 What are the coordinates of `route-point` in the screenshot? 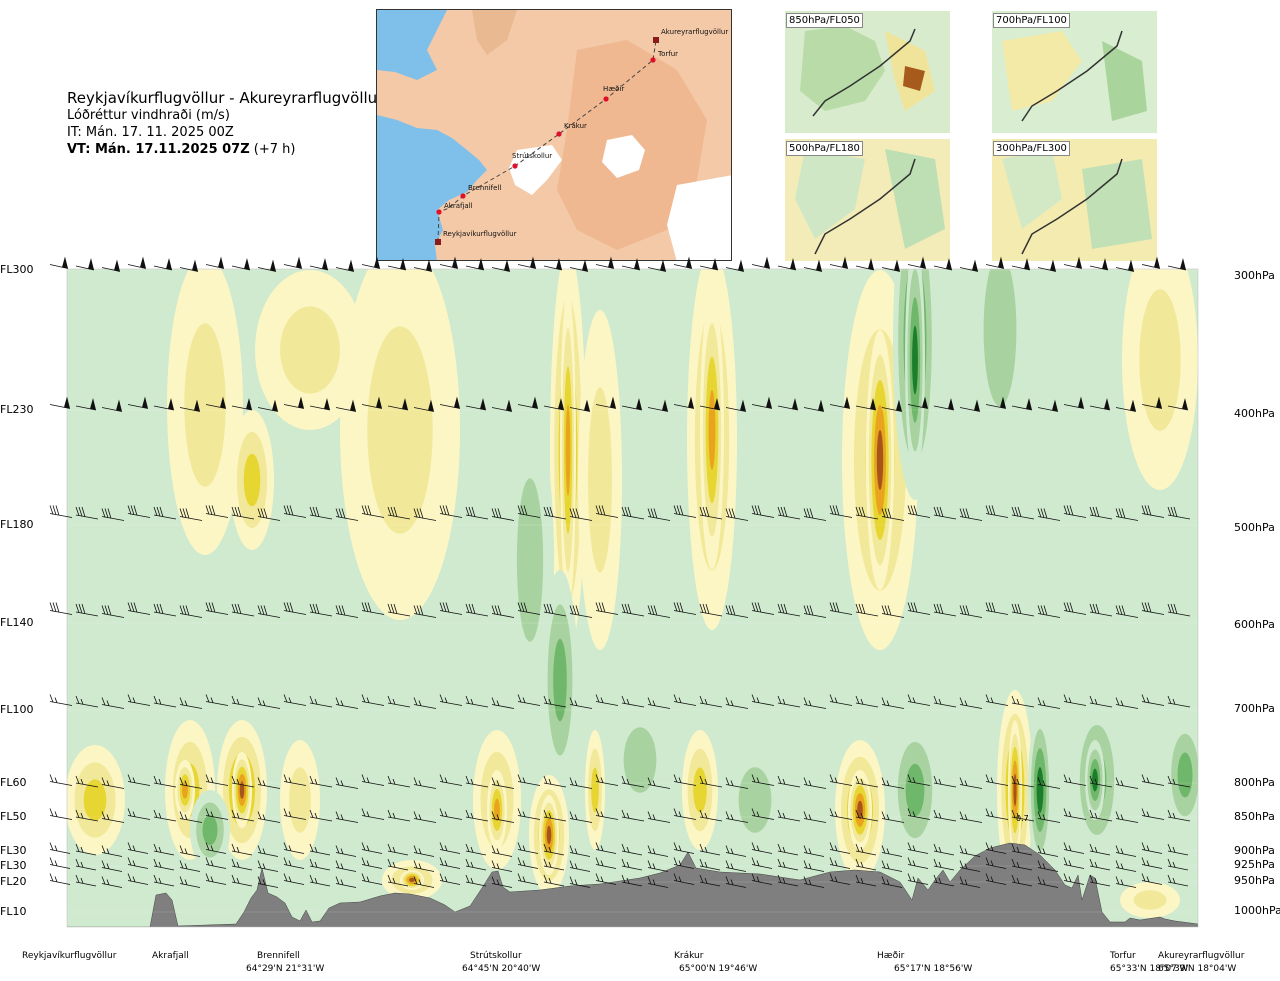 It's located at (559, 134).